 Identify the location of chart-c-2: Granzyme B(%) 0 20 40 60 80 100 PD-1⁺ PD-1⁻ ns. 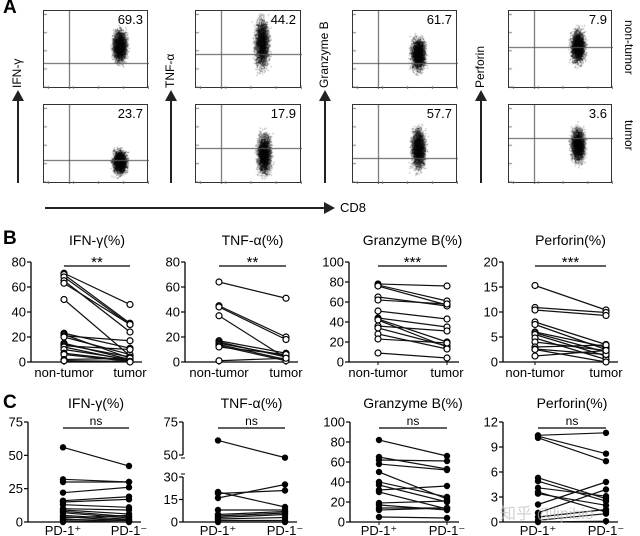
(394, 465).